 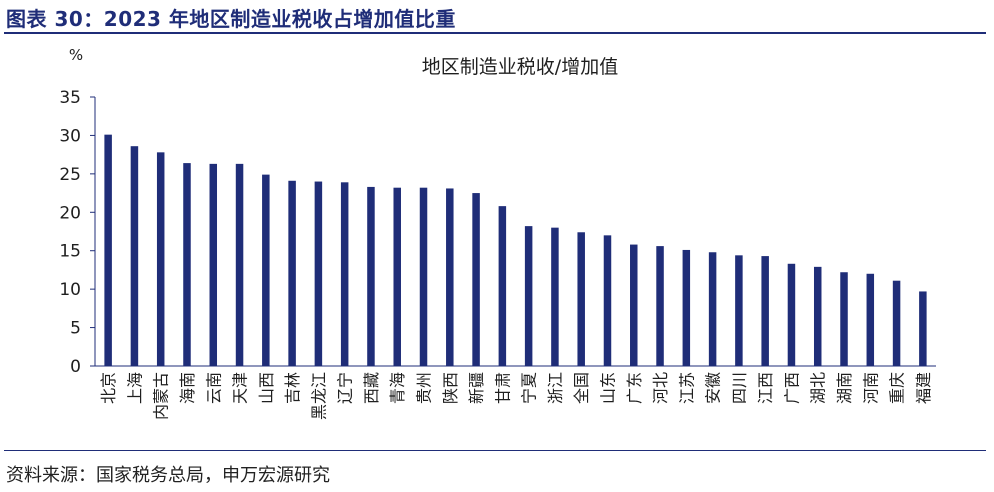 What do you see at coordinates (450, 388) in the screenshot?
I see `x-tick-label: 陕西` at bounding box center [450, 388].